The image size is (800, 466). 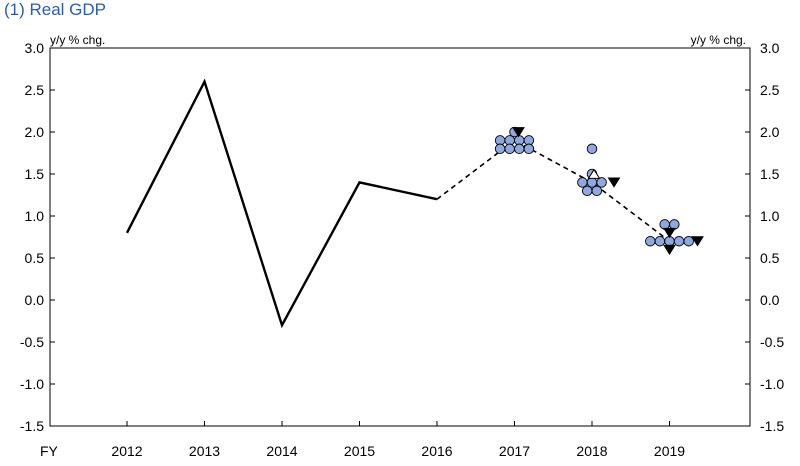 I want to click on y-tick-label-left: 3.0, so click(x=35, y=48).